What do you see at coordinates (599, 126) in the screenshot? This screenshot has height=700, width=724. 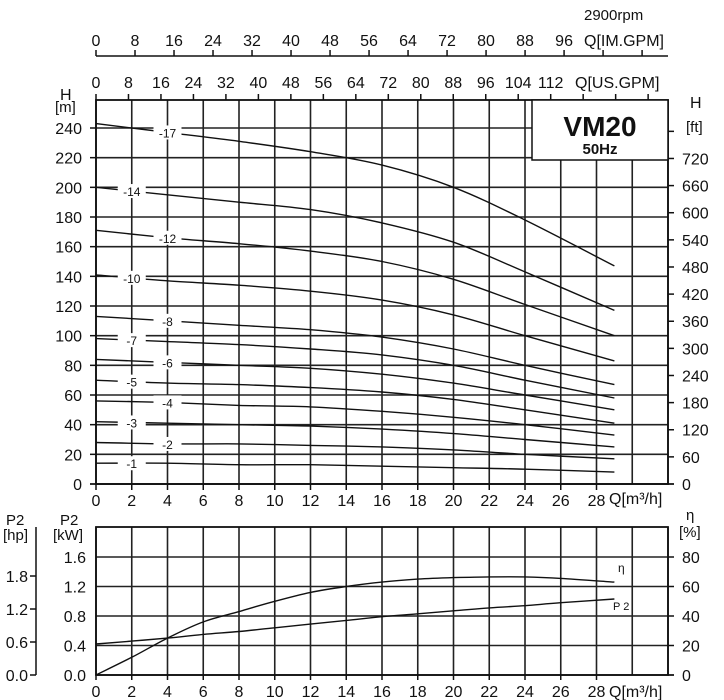 I see `model-title: VM20` at bounding box center [599, 126].